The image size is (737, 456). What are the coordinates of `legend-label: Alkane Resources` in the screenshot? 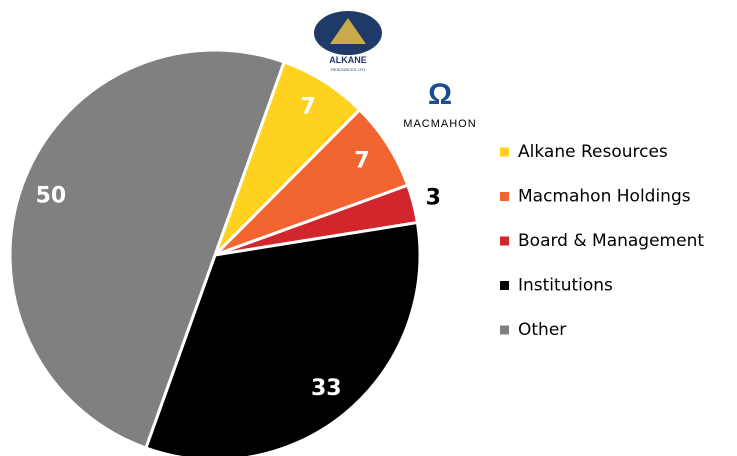 It's located at (593, 152).